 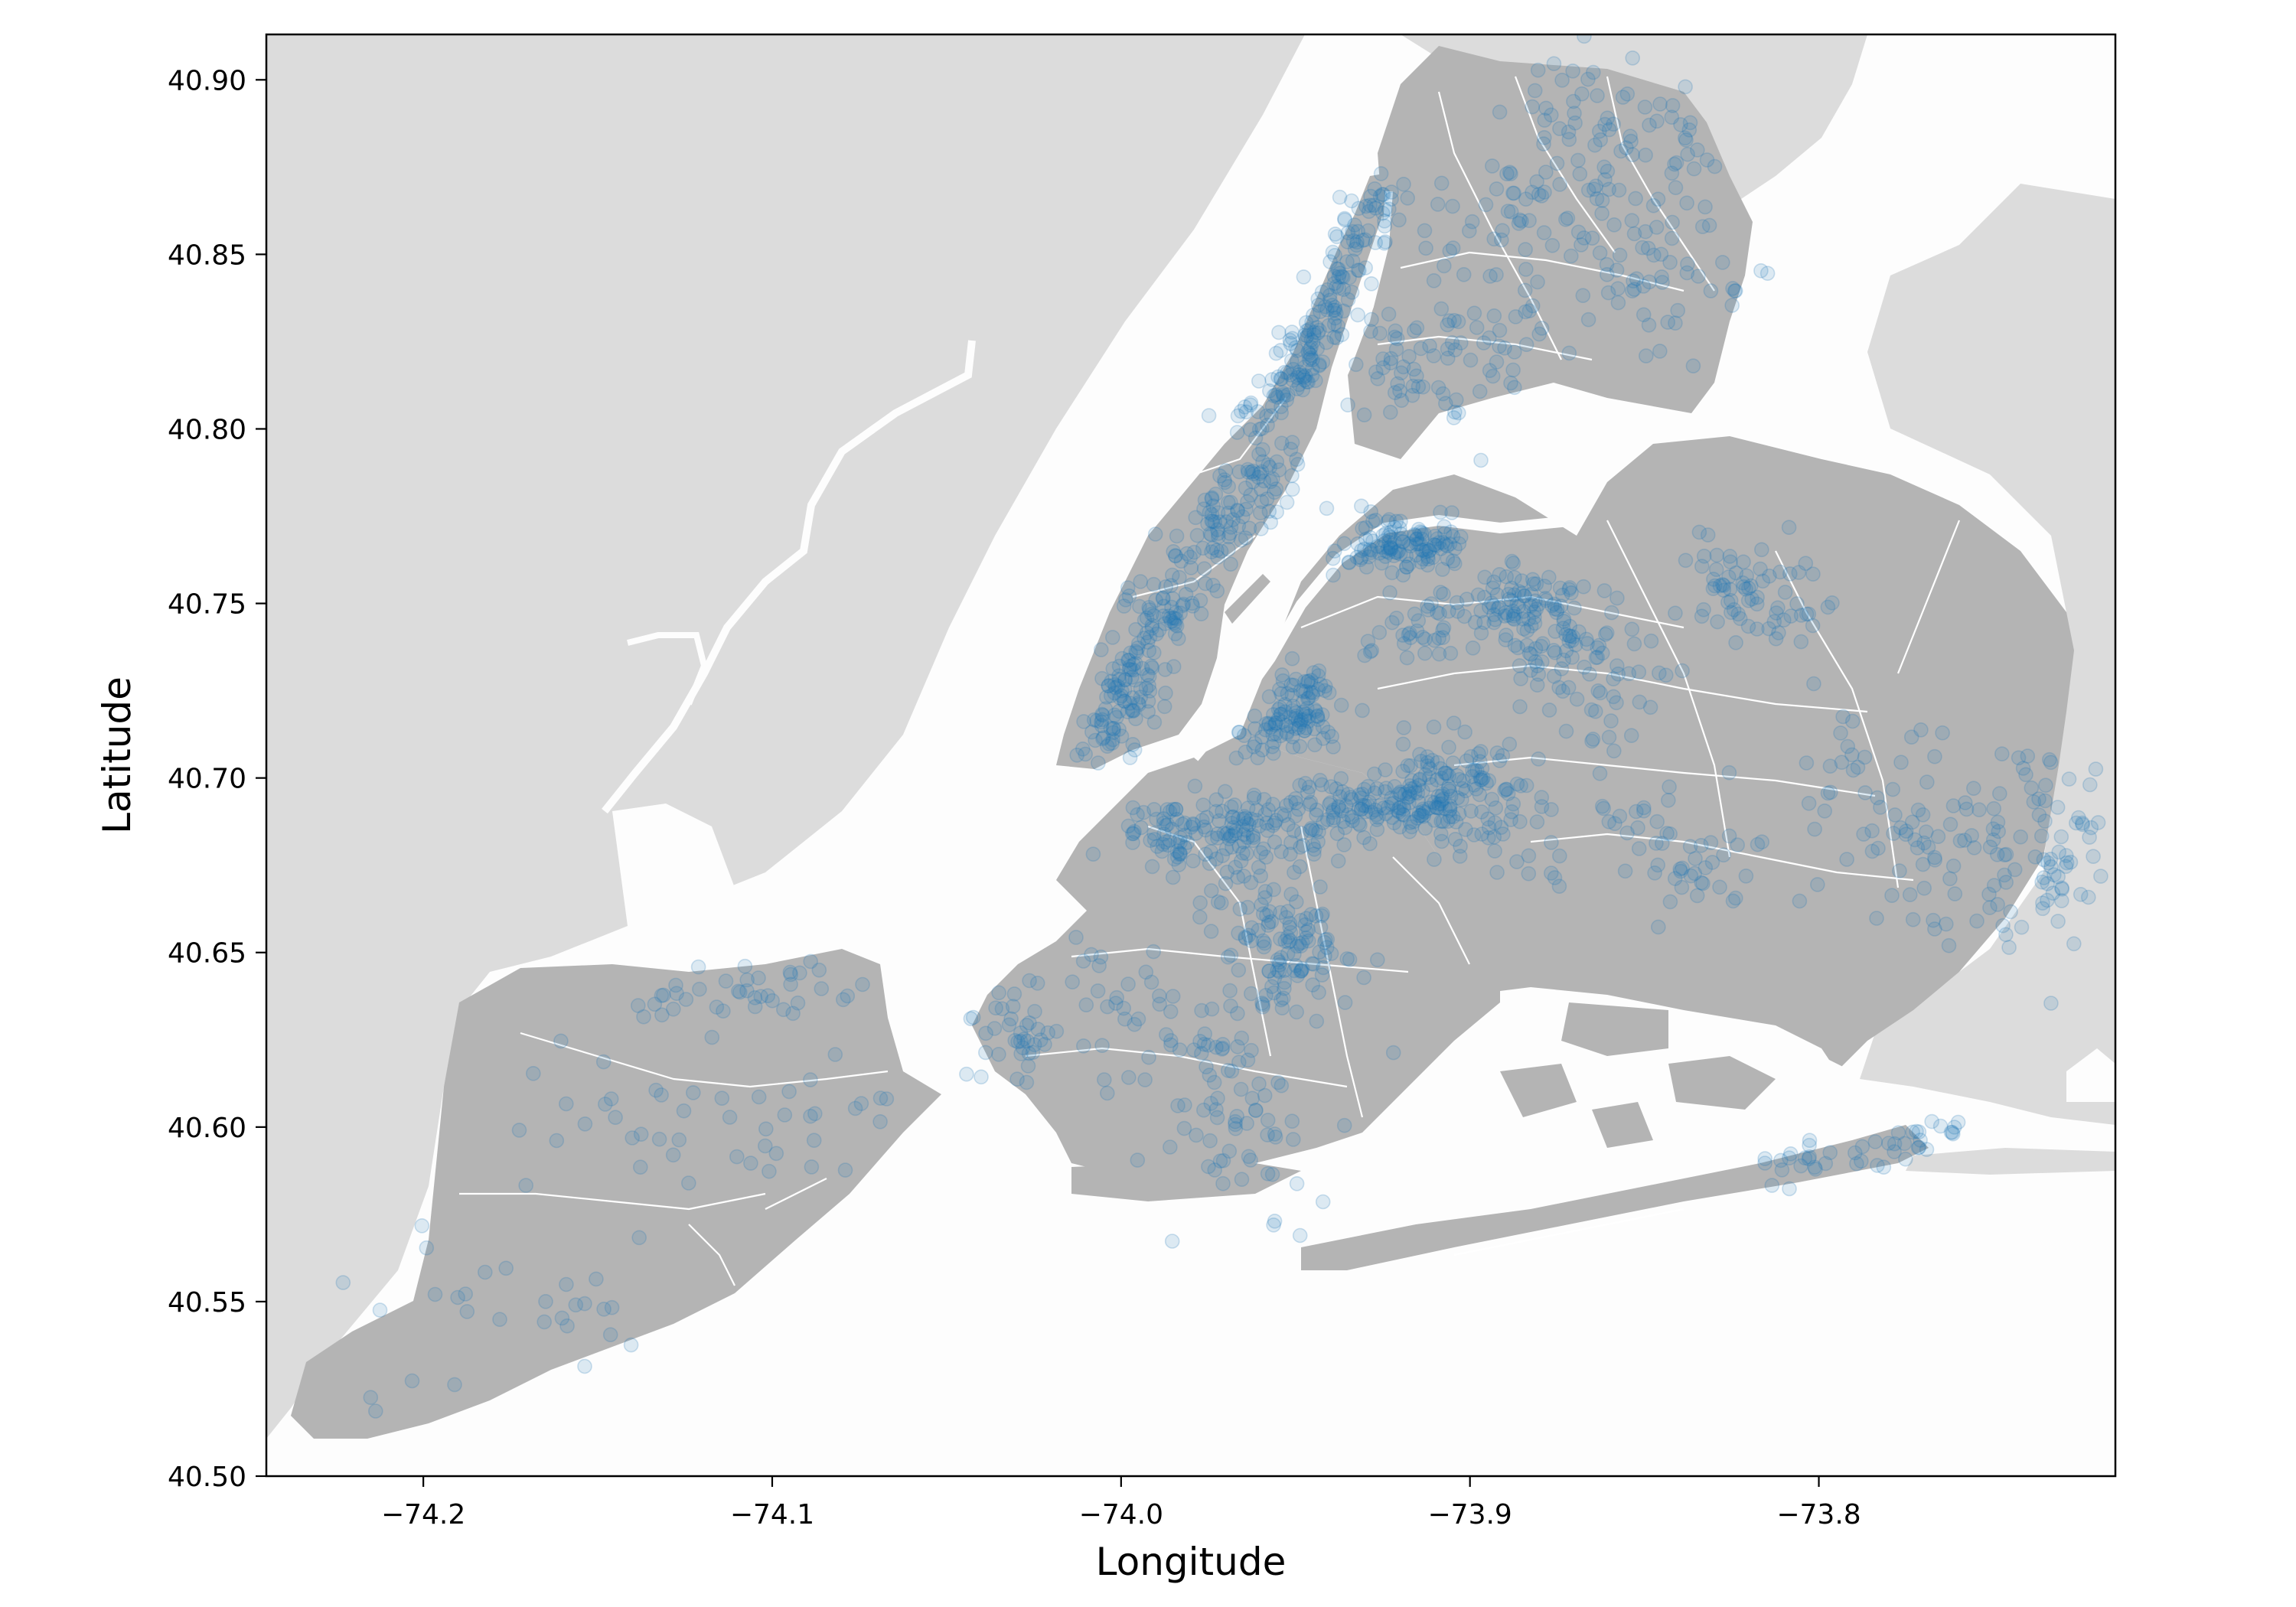 I want to click on y-tick-label: 40.70, so click(x=207, y=779).